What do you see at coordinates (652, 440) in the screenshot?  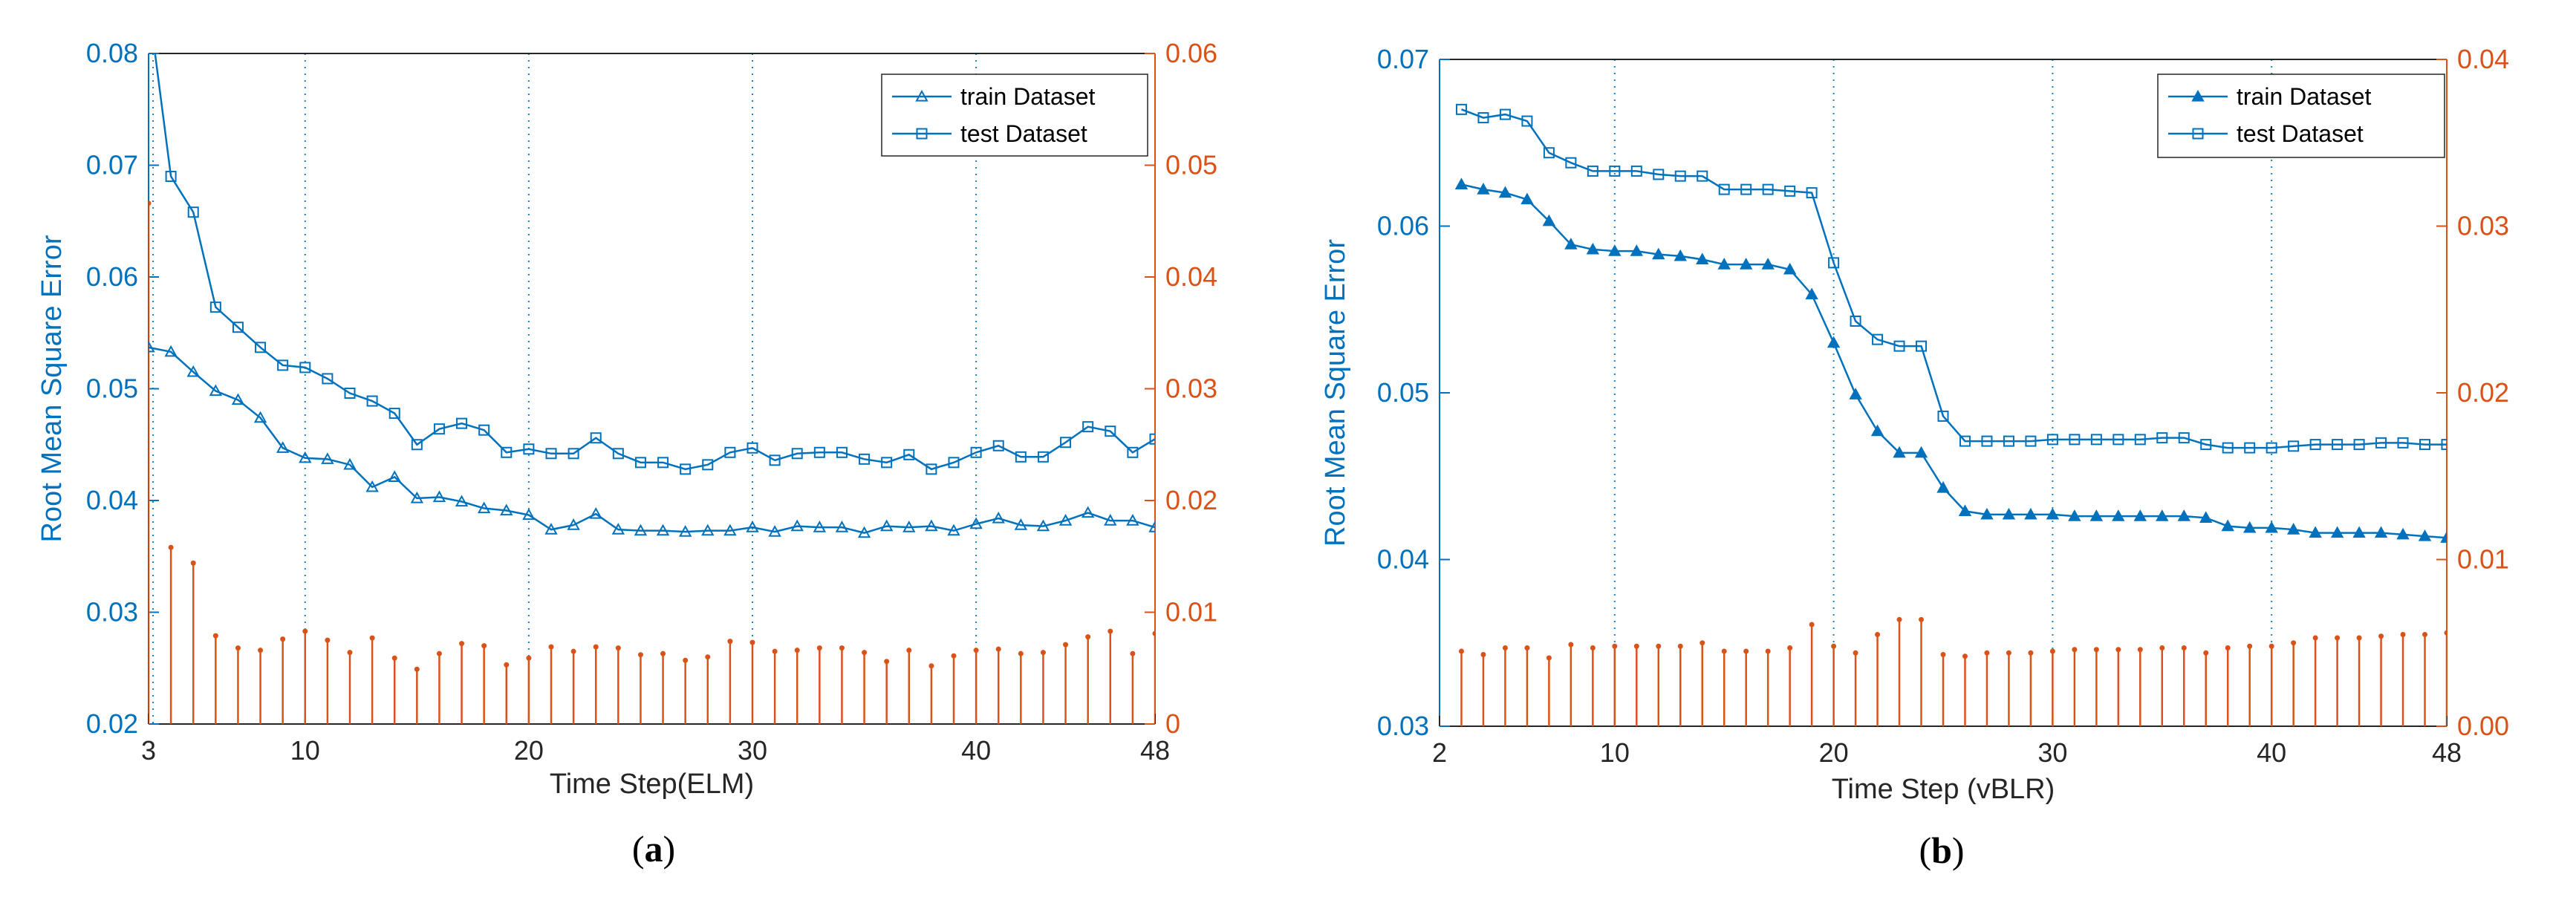 I see `series-line-triangle` at bounding box center [652, 440].